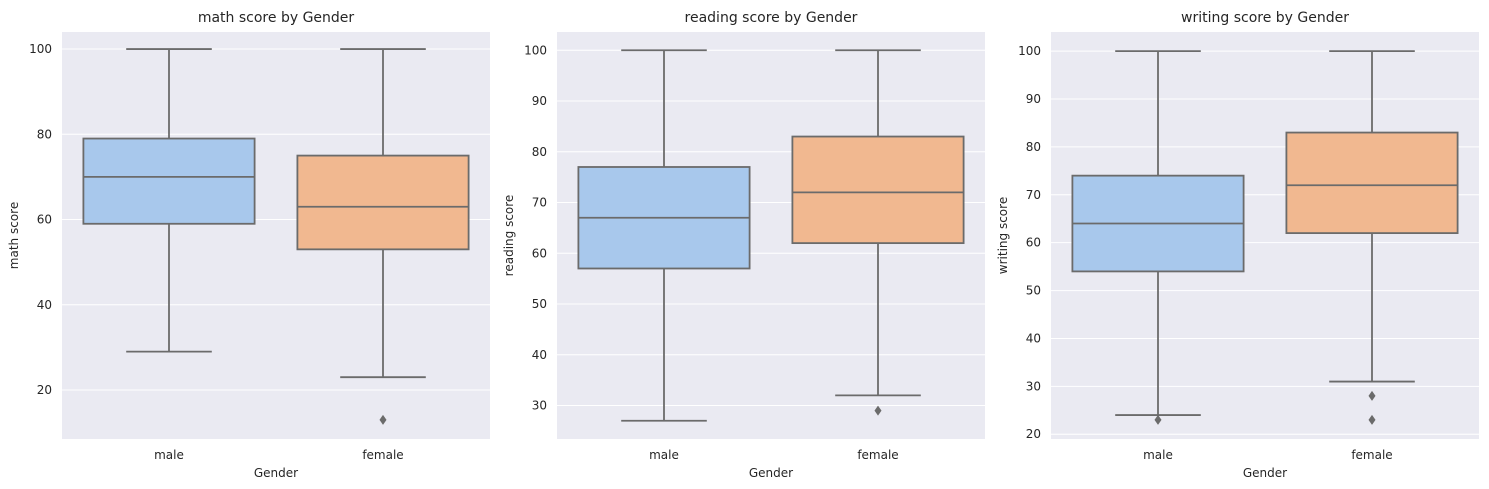  Describe the element at coordinates (509, 236) in the screenshot. I see `y-axis-label: reading score` at that location.